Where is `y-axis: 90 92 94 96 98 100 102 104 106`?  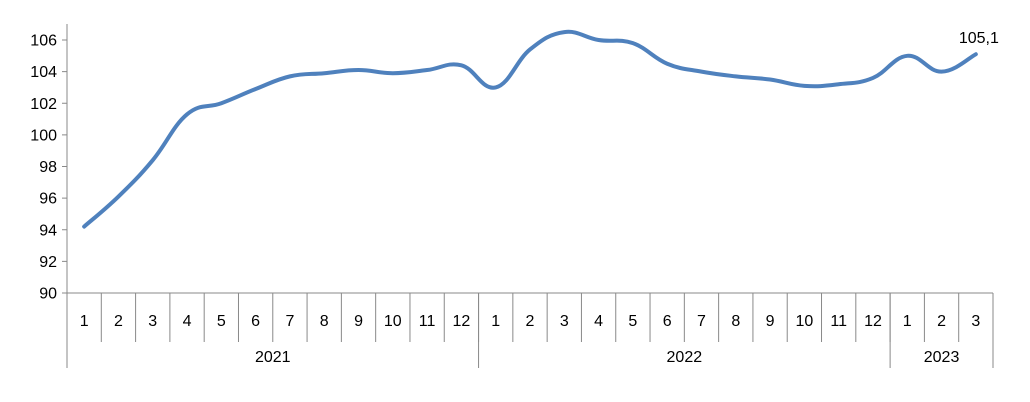 y-axis: 90 92 94 96 98 100 102 104 106 is located at coordinates (49, 163).